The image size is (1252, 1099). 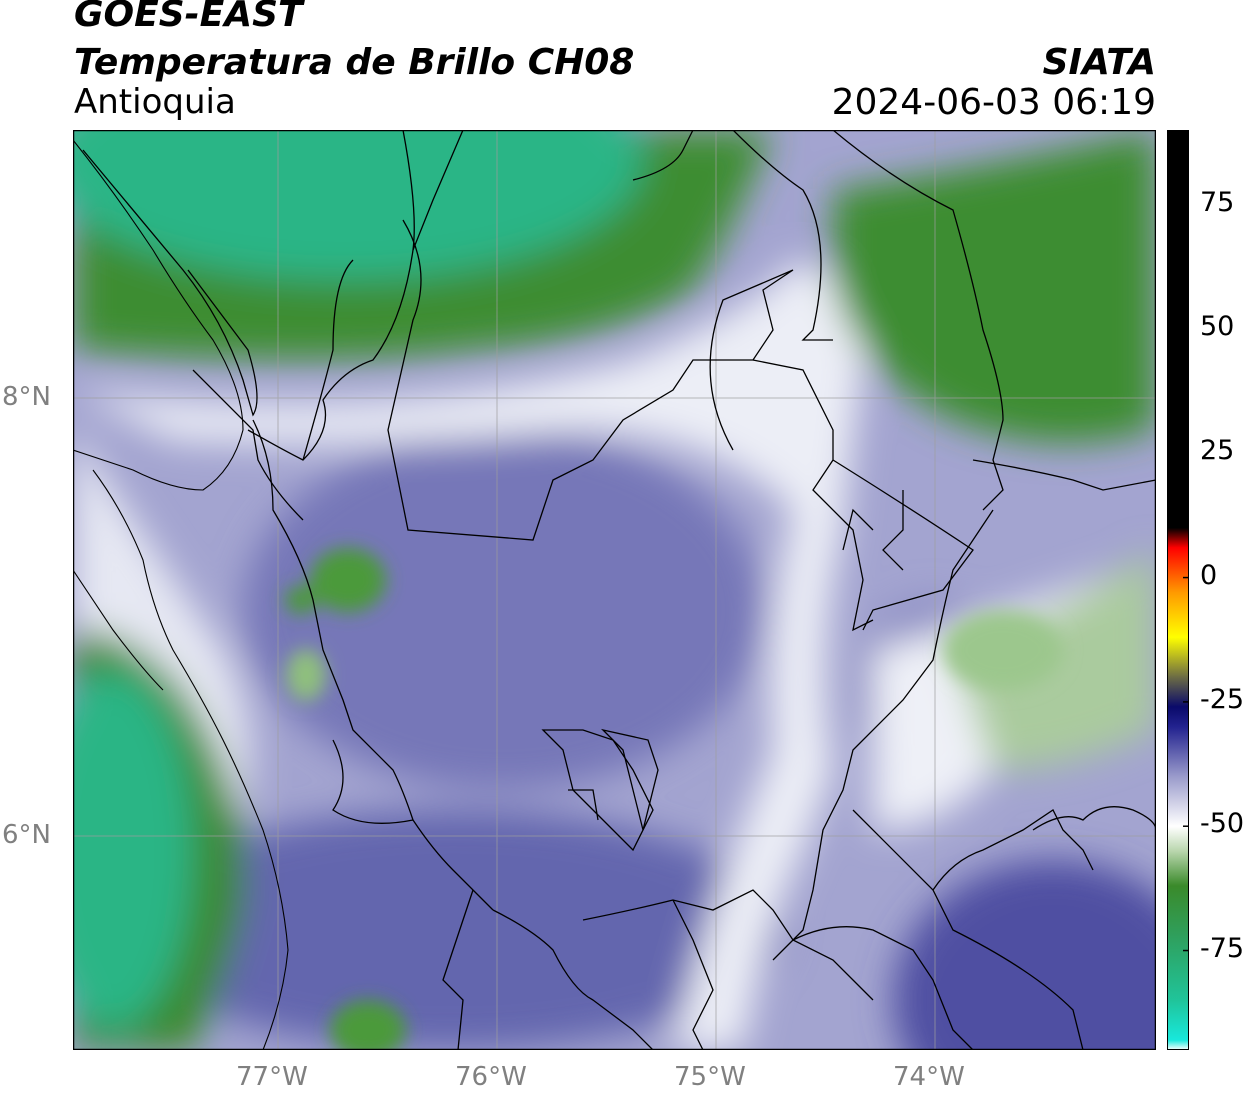 I want to click on colorbar-tick-label: 25, so click(x=1217, y=451).